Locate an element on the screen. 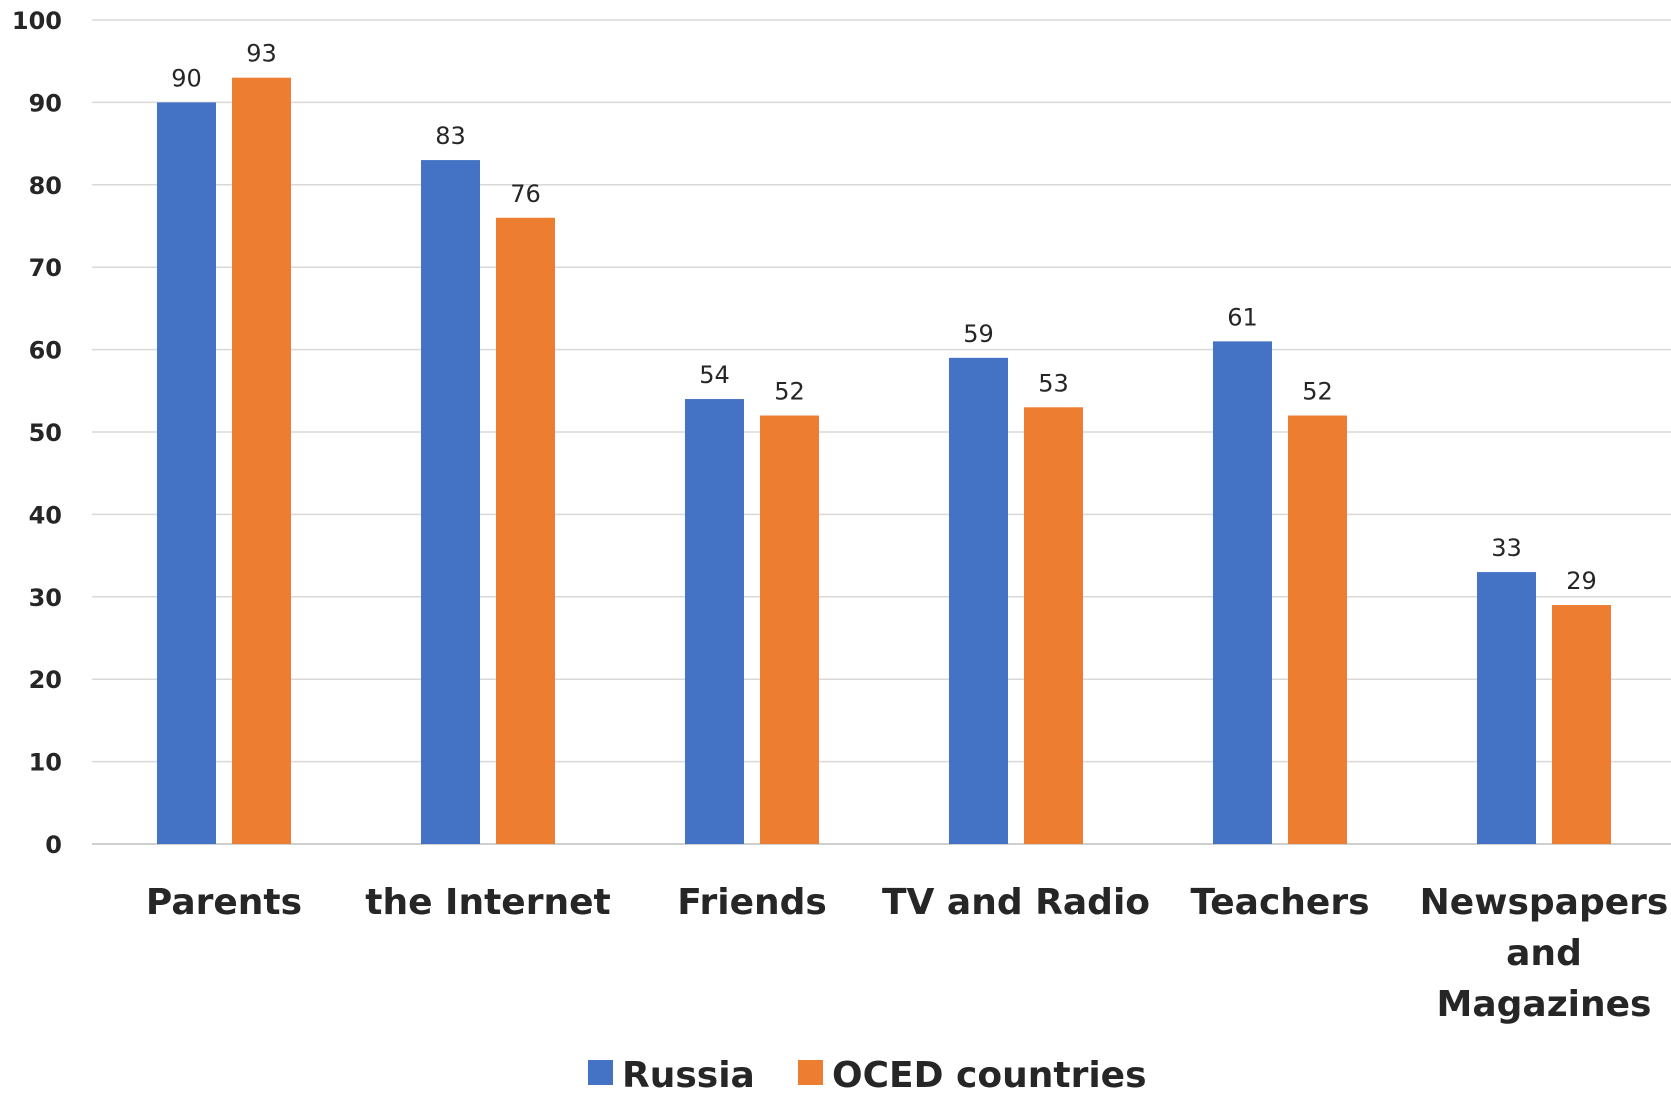 The height and width of the screenshot is (1100, 1671). y-tick-label: 80 is located at coordinates (45, 186).